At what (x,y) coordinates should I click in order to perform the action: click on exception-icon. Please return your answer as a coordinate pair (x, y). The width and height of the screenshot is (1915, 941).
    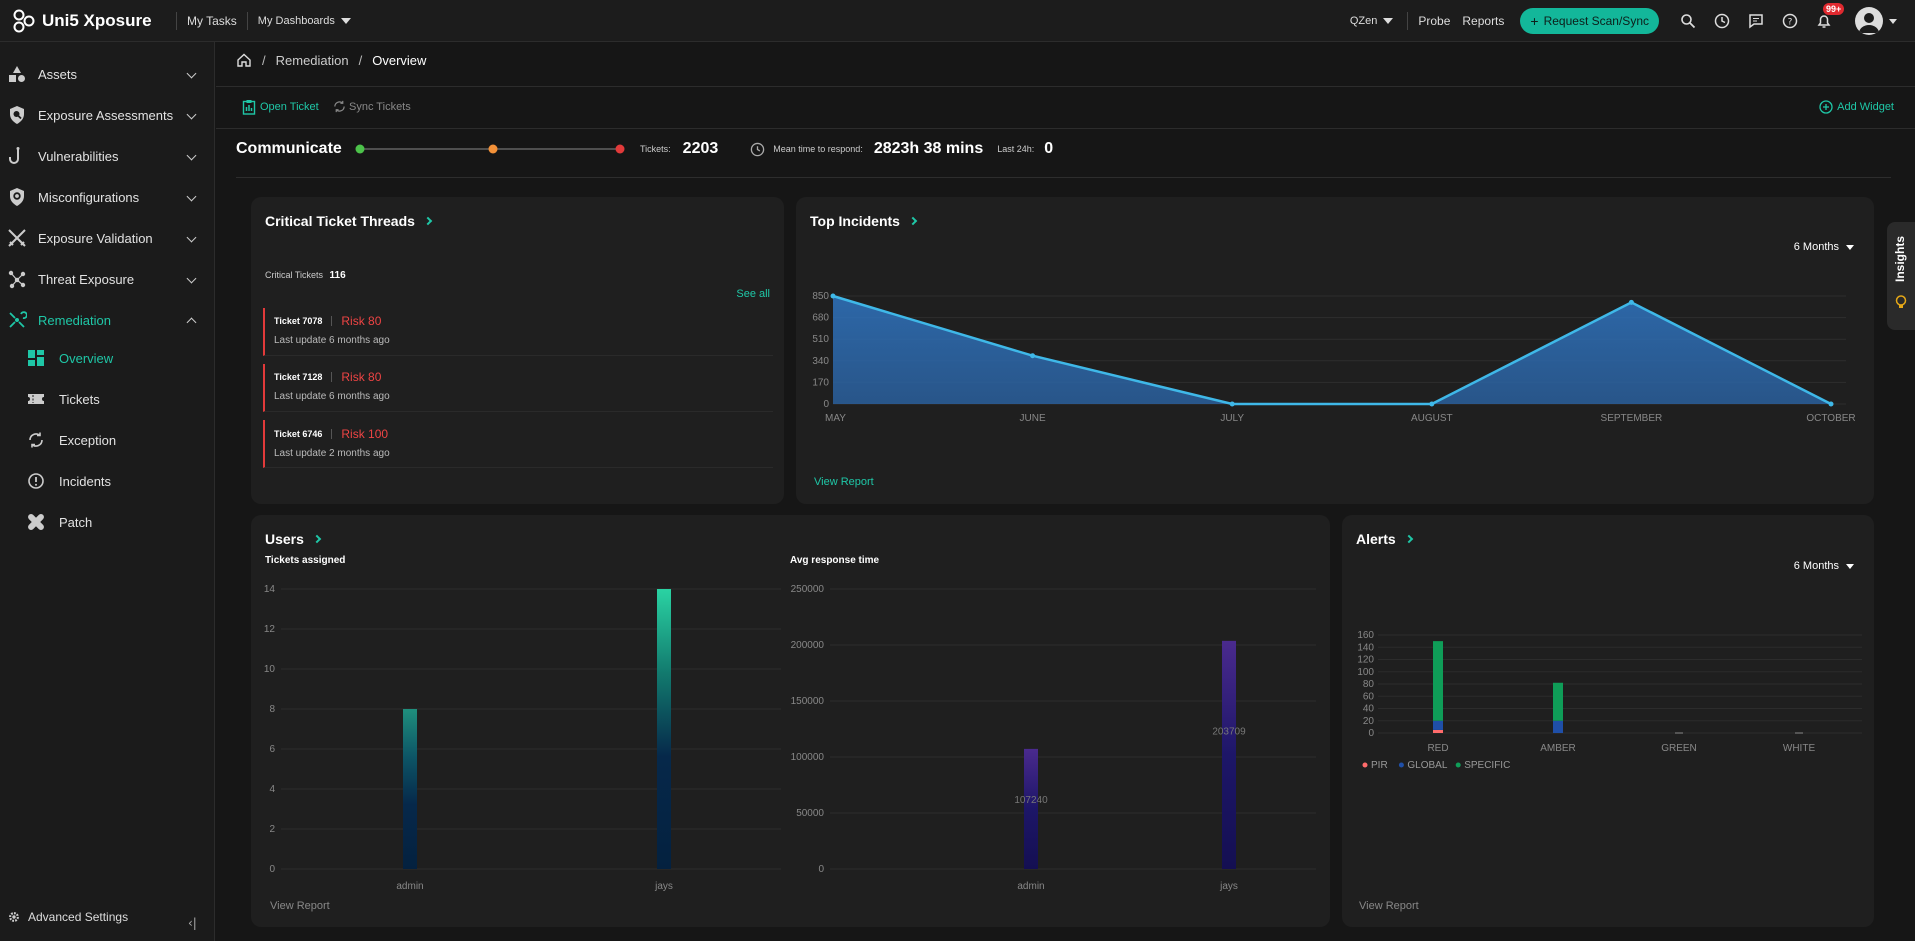
    Looking at the image, I should click on (36, 440).